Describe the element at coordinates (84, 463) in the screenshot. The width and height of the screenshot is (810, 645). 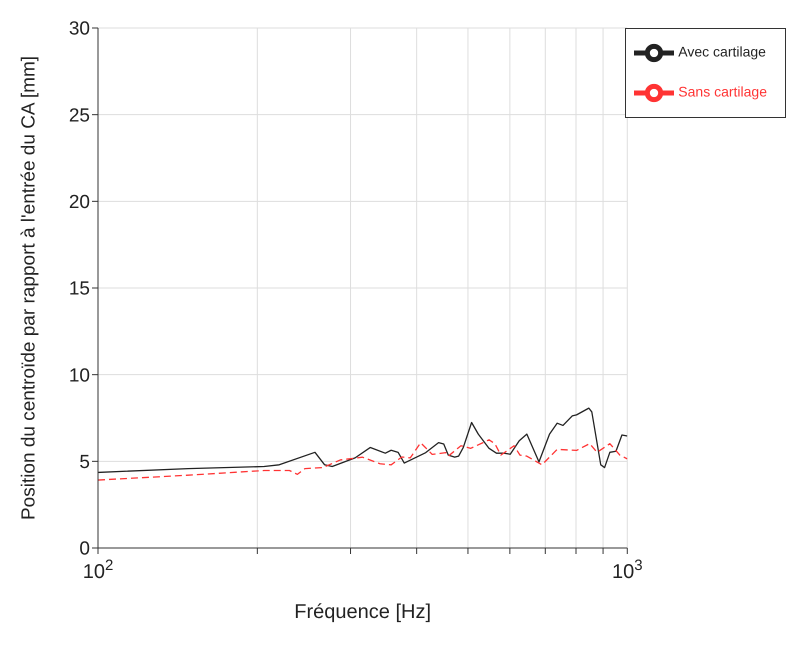
I see `y-tick-label: 5` at that location.